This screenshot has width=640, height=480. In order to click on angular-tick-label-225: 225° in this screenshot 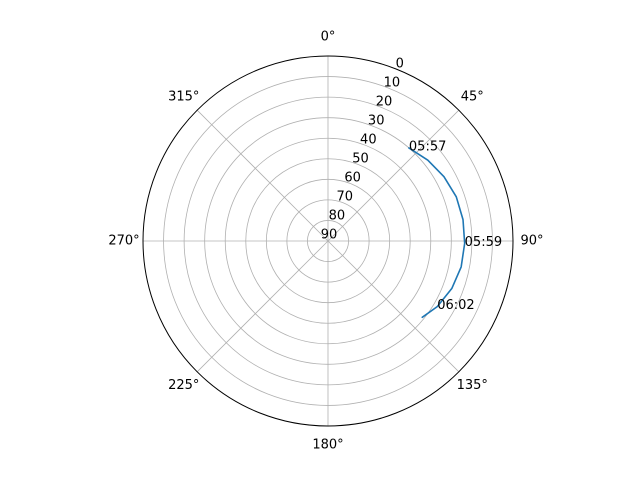, I will do `click(183, 385)`.